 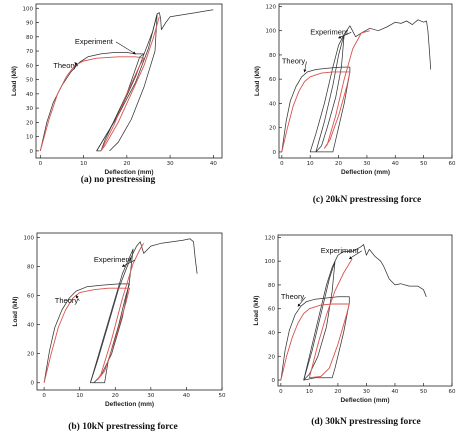 What do you see at coordinates (29, 81) in the screenshot?
I see `y-tick-label: 50` at bounding box center [29, 81].